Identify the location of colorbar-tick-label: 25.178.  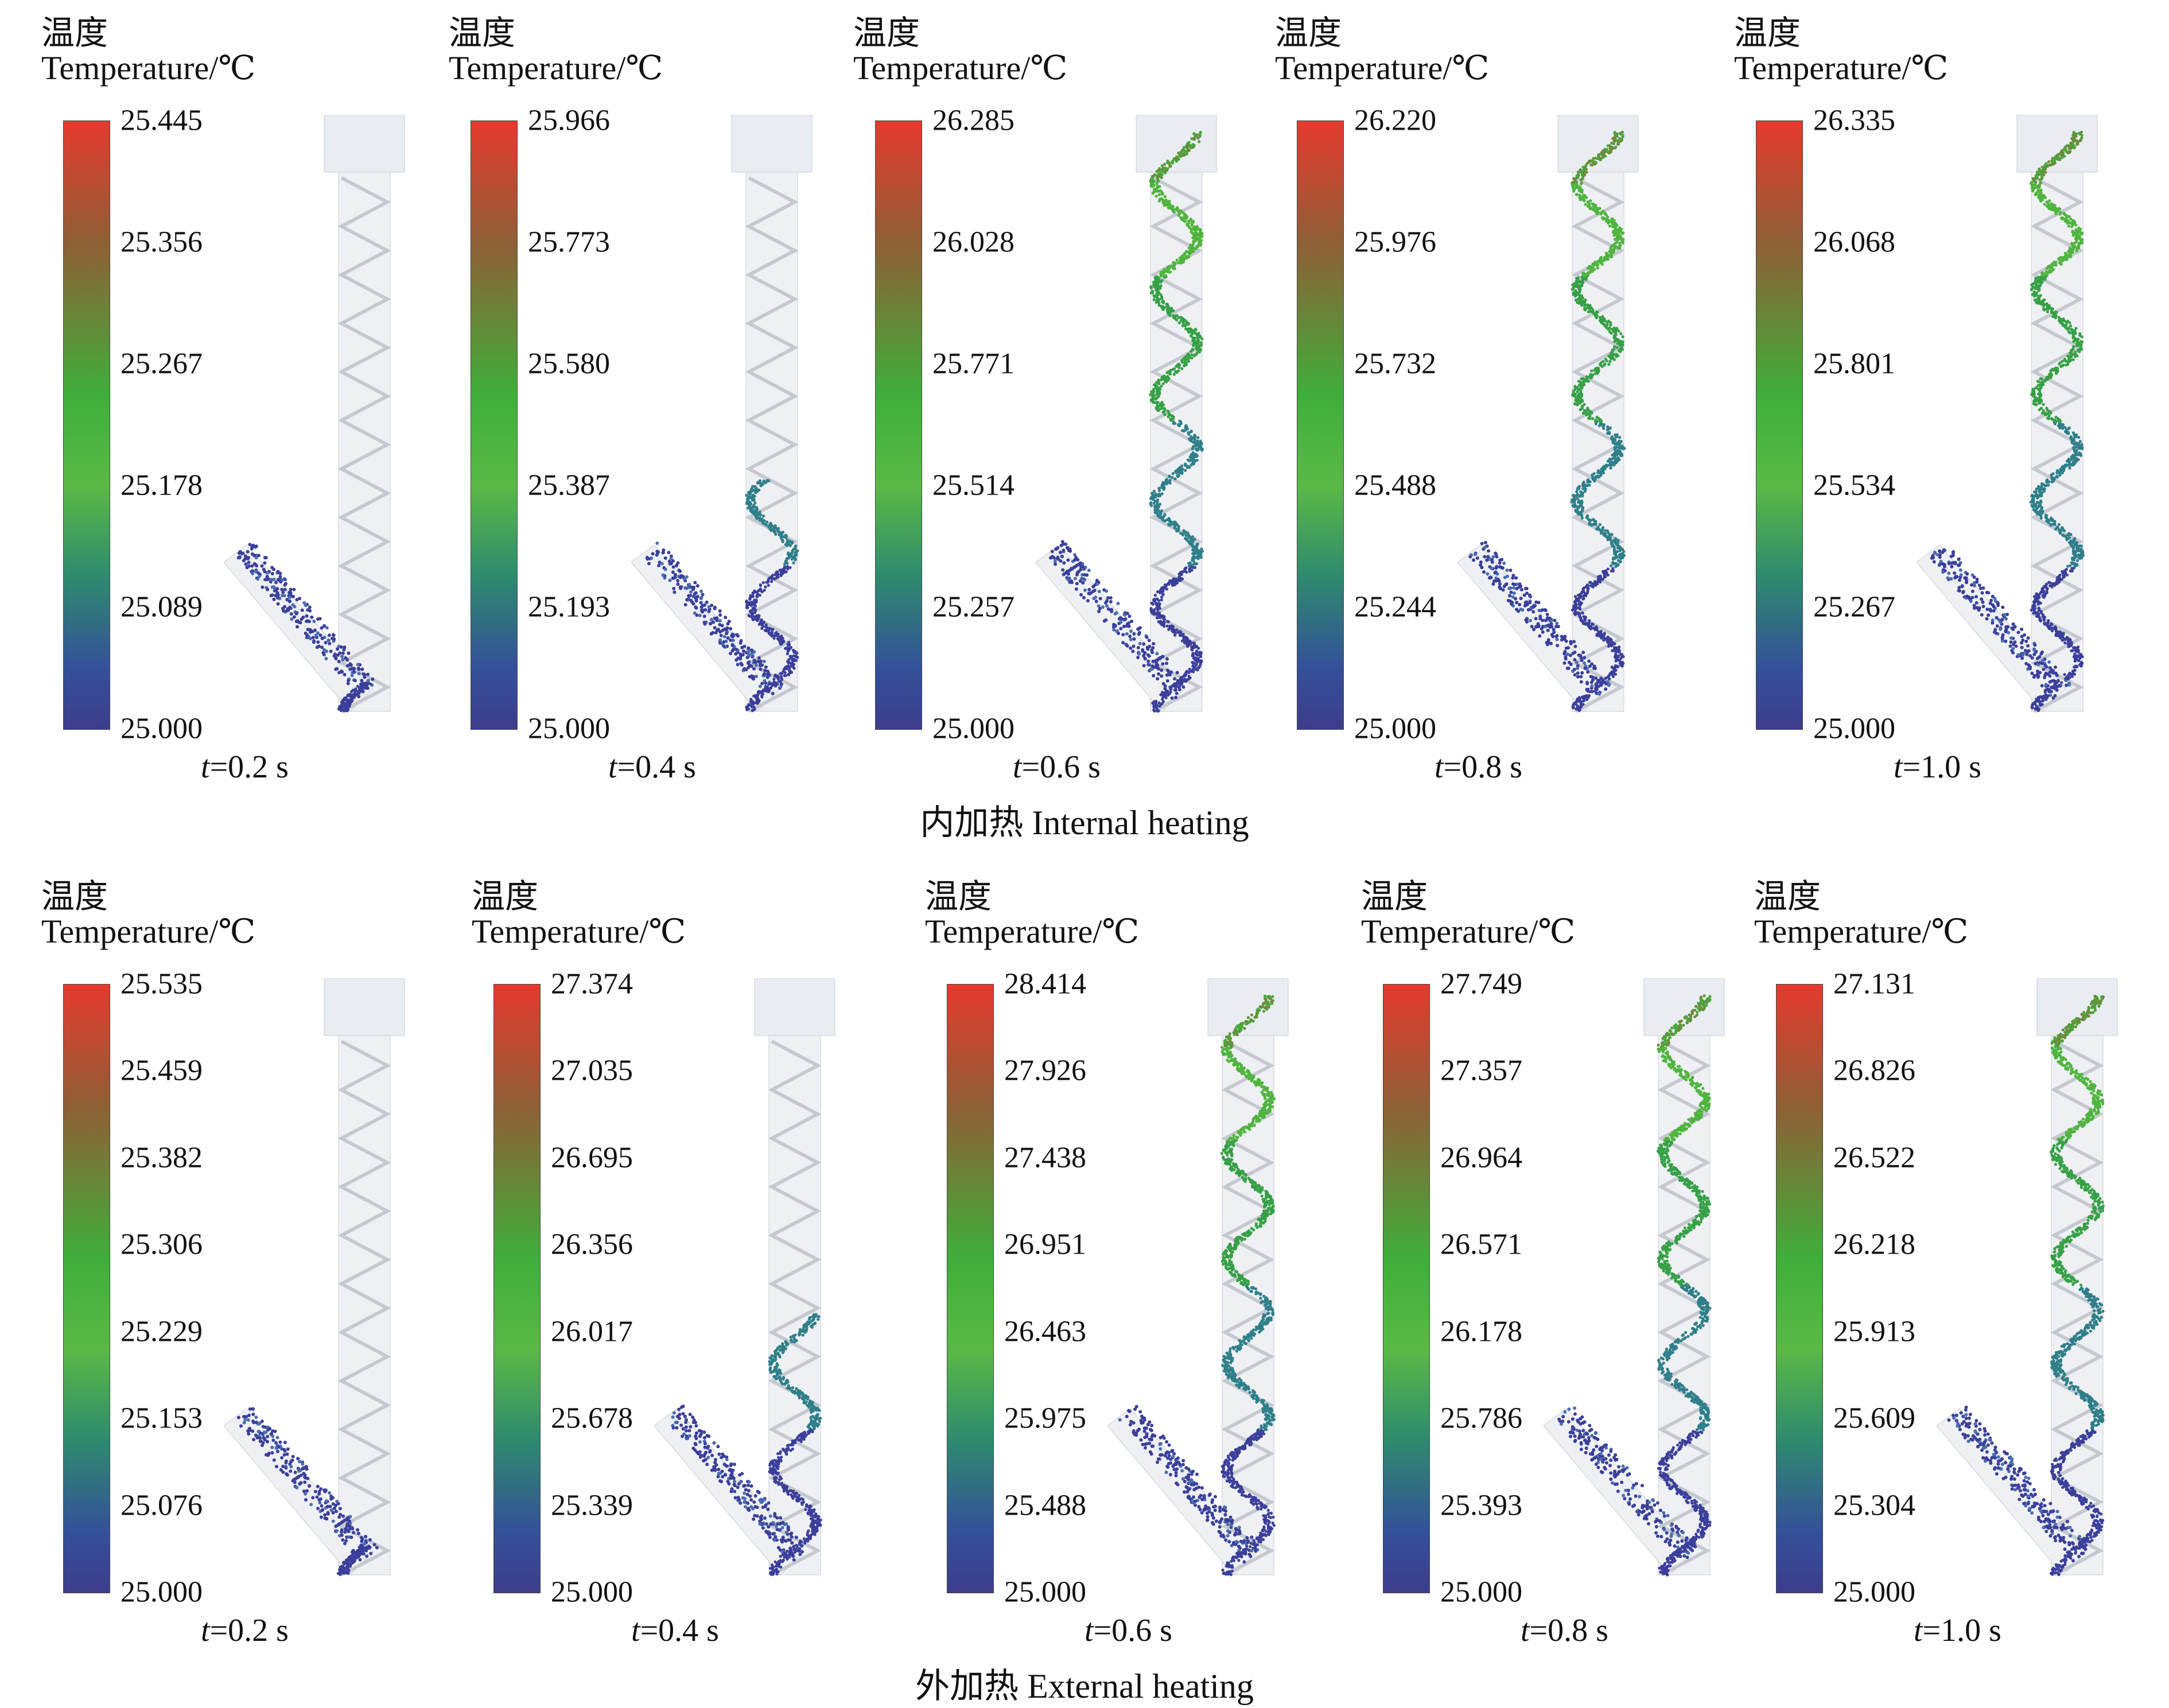
(161, 486).